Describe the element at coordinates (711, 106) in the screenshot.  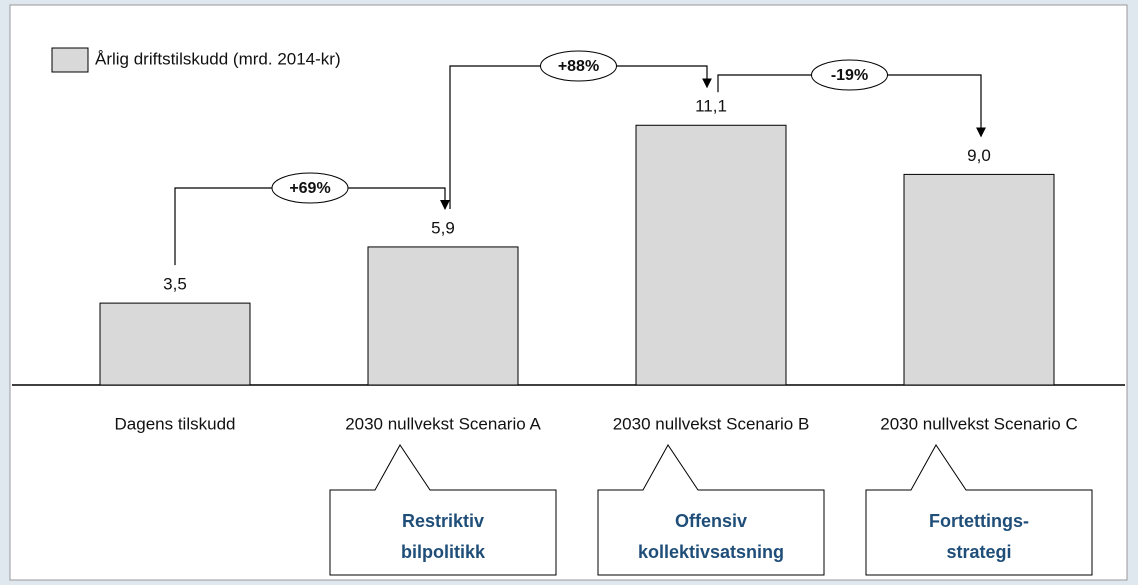
I see `value-label: 11,1` at that location.